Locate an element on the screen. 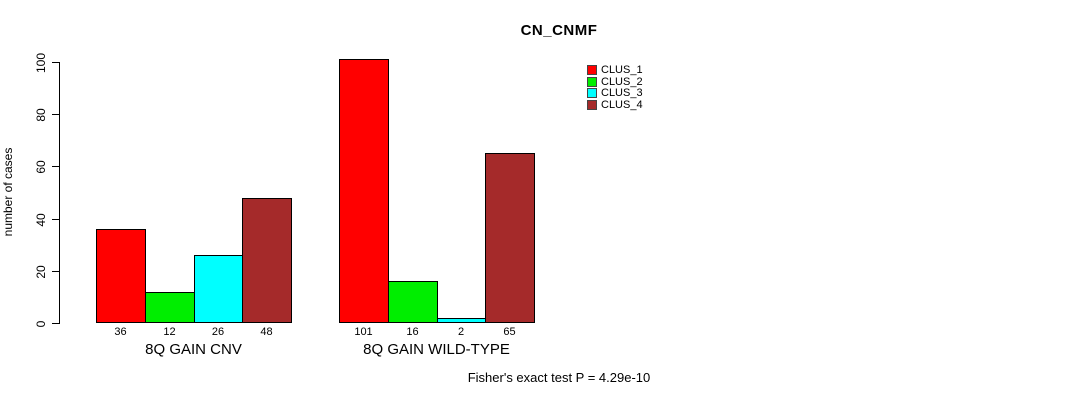 The height and width of the screenshot is (400, 1090). legend: CLUS_1 CLUS_2 CLUS_3 CLUS_4 is located at coordinates (615, 88).